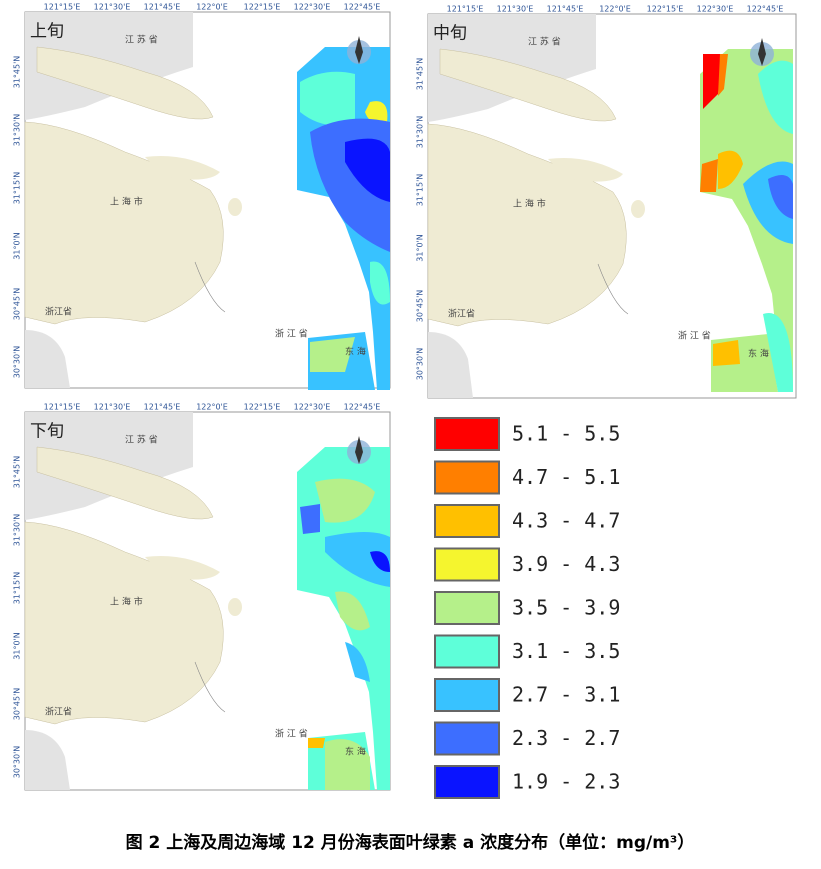 This screenshot has width=821, height=869. What do you see at coordinates (566, 782) in the screenshot?
I see `legend-label: 1.9 - 2.3` at bounding box center [566, 782].